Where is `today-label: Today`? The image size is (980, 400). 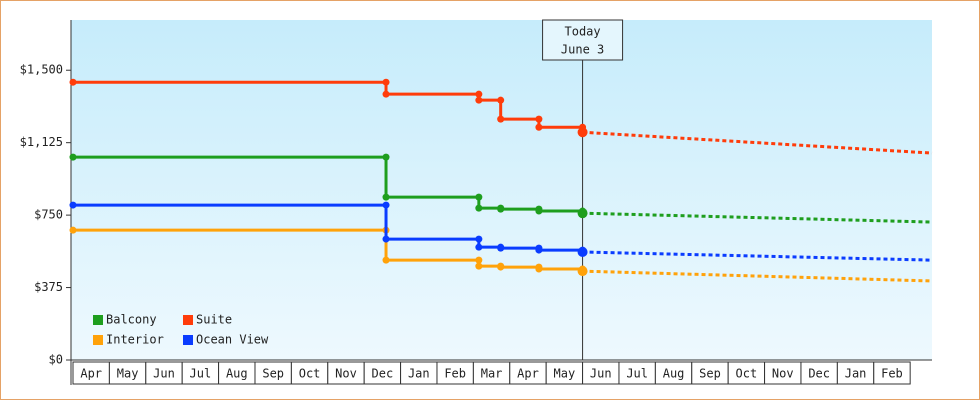 today-label: Today is located at coordinates (583, 32).